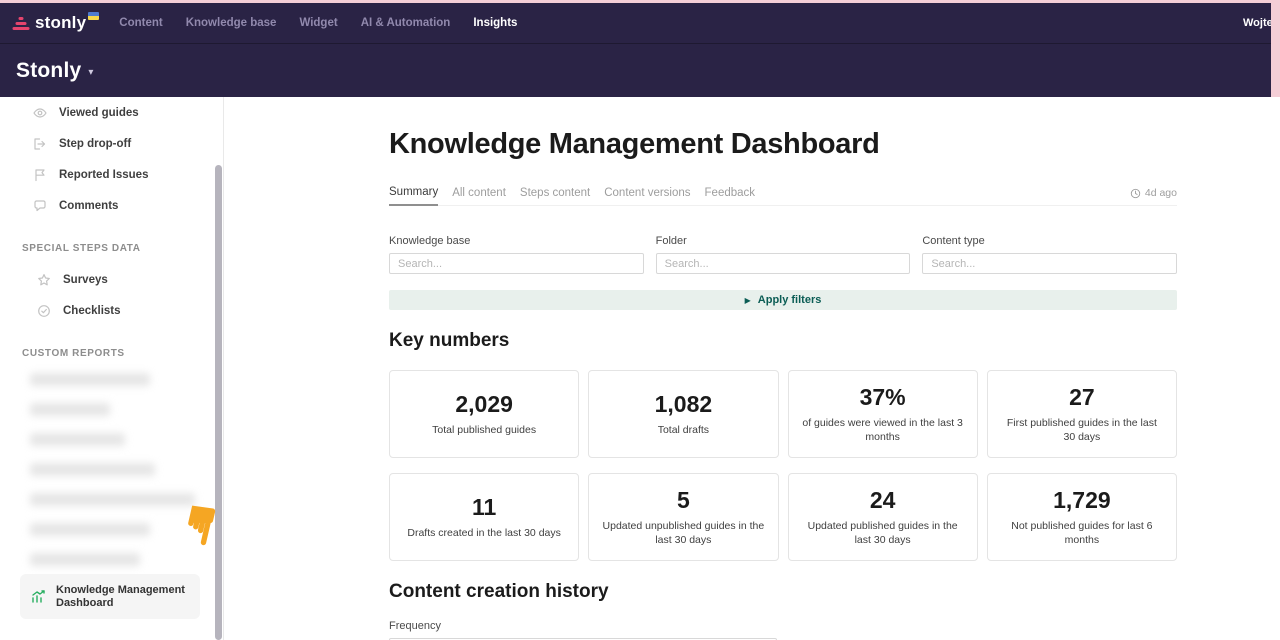  What do you see at coordinates (479, 193) in the screenshot?
I see `tab-all-content: All content` at bounding box center [479, 193].